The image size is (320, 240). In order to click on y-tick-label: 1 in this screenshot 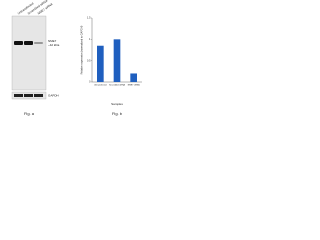, I will do `click(90, 39)`.